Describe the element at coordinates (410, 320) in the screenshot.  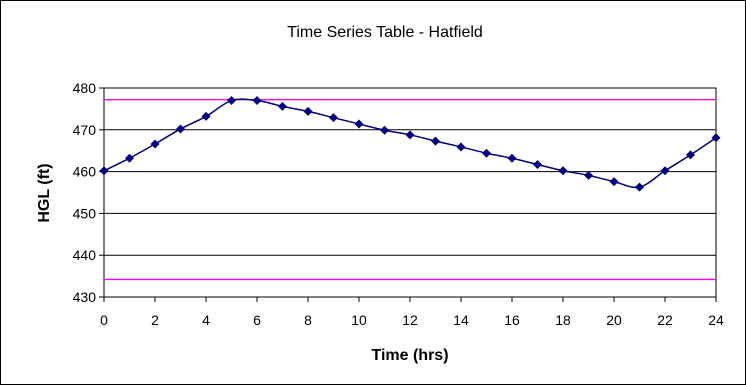
I see `x-tick-label-12: 12` at that location.